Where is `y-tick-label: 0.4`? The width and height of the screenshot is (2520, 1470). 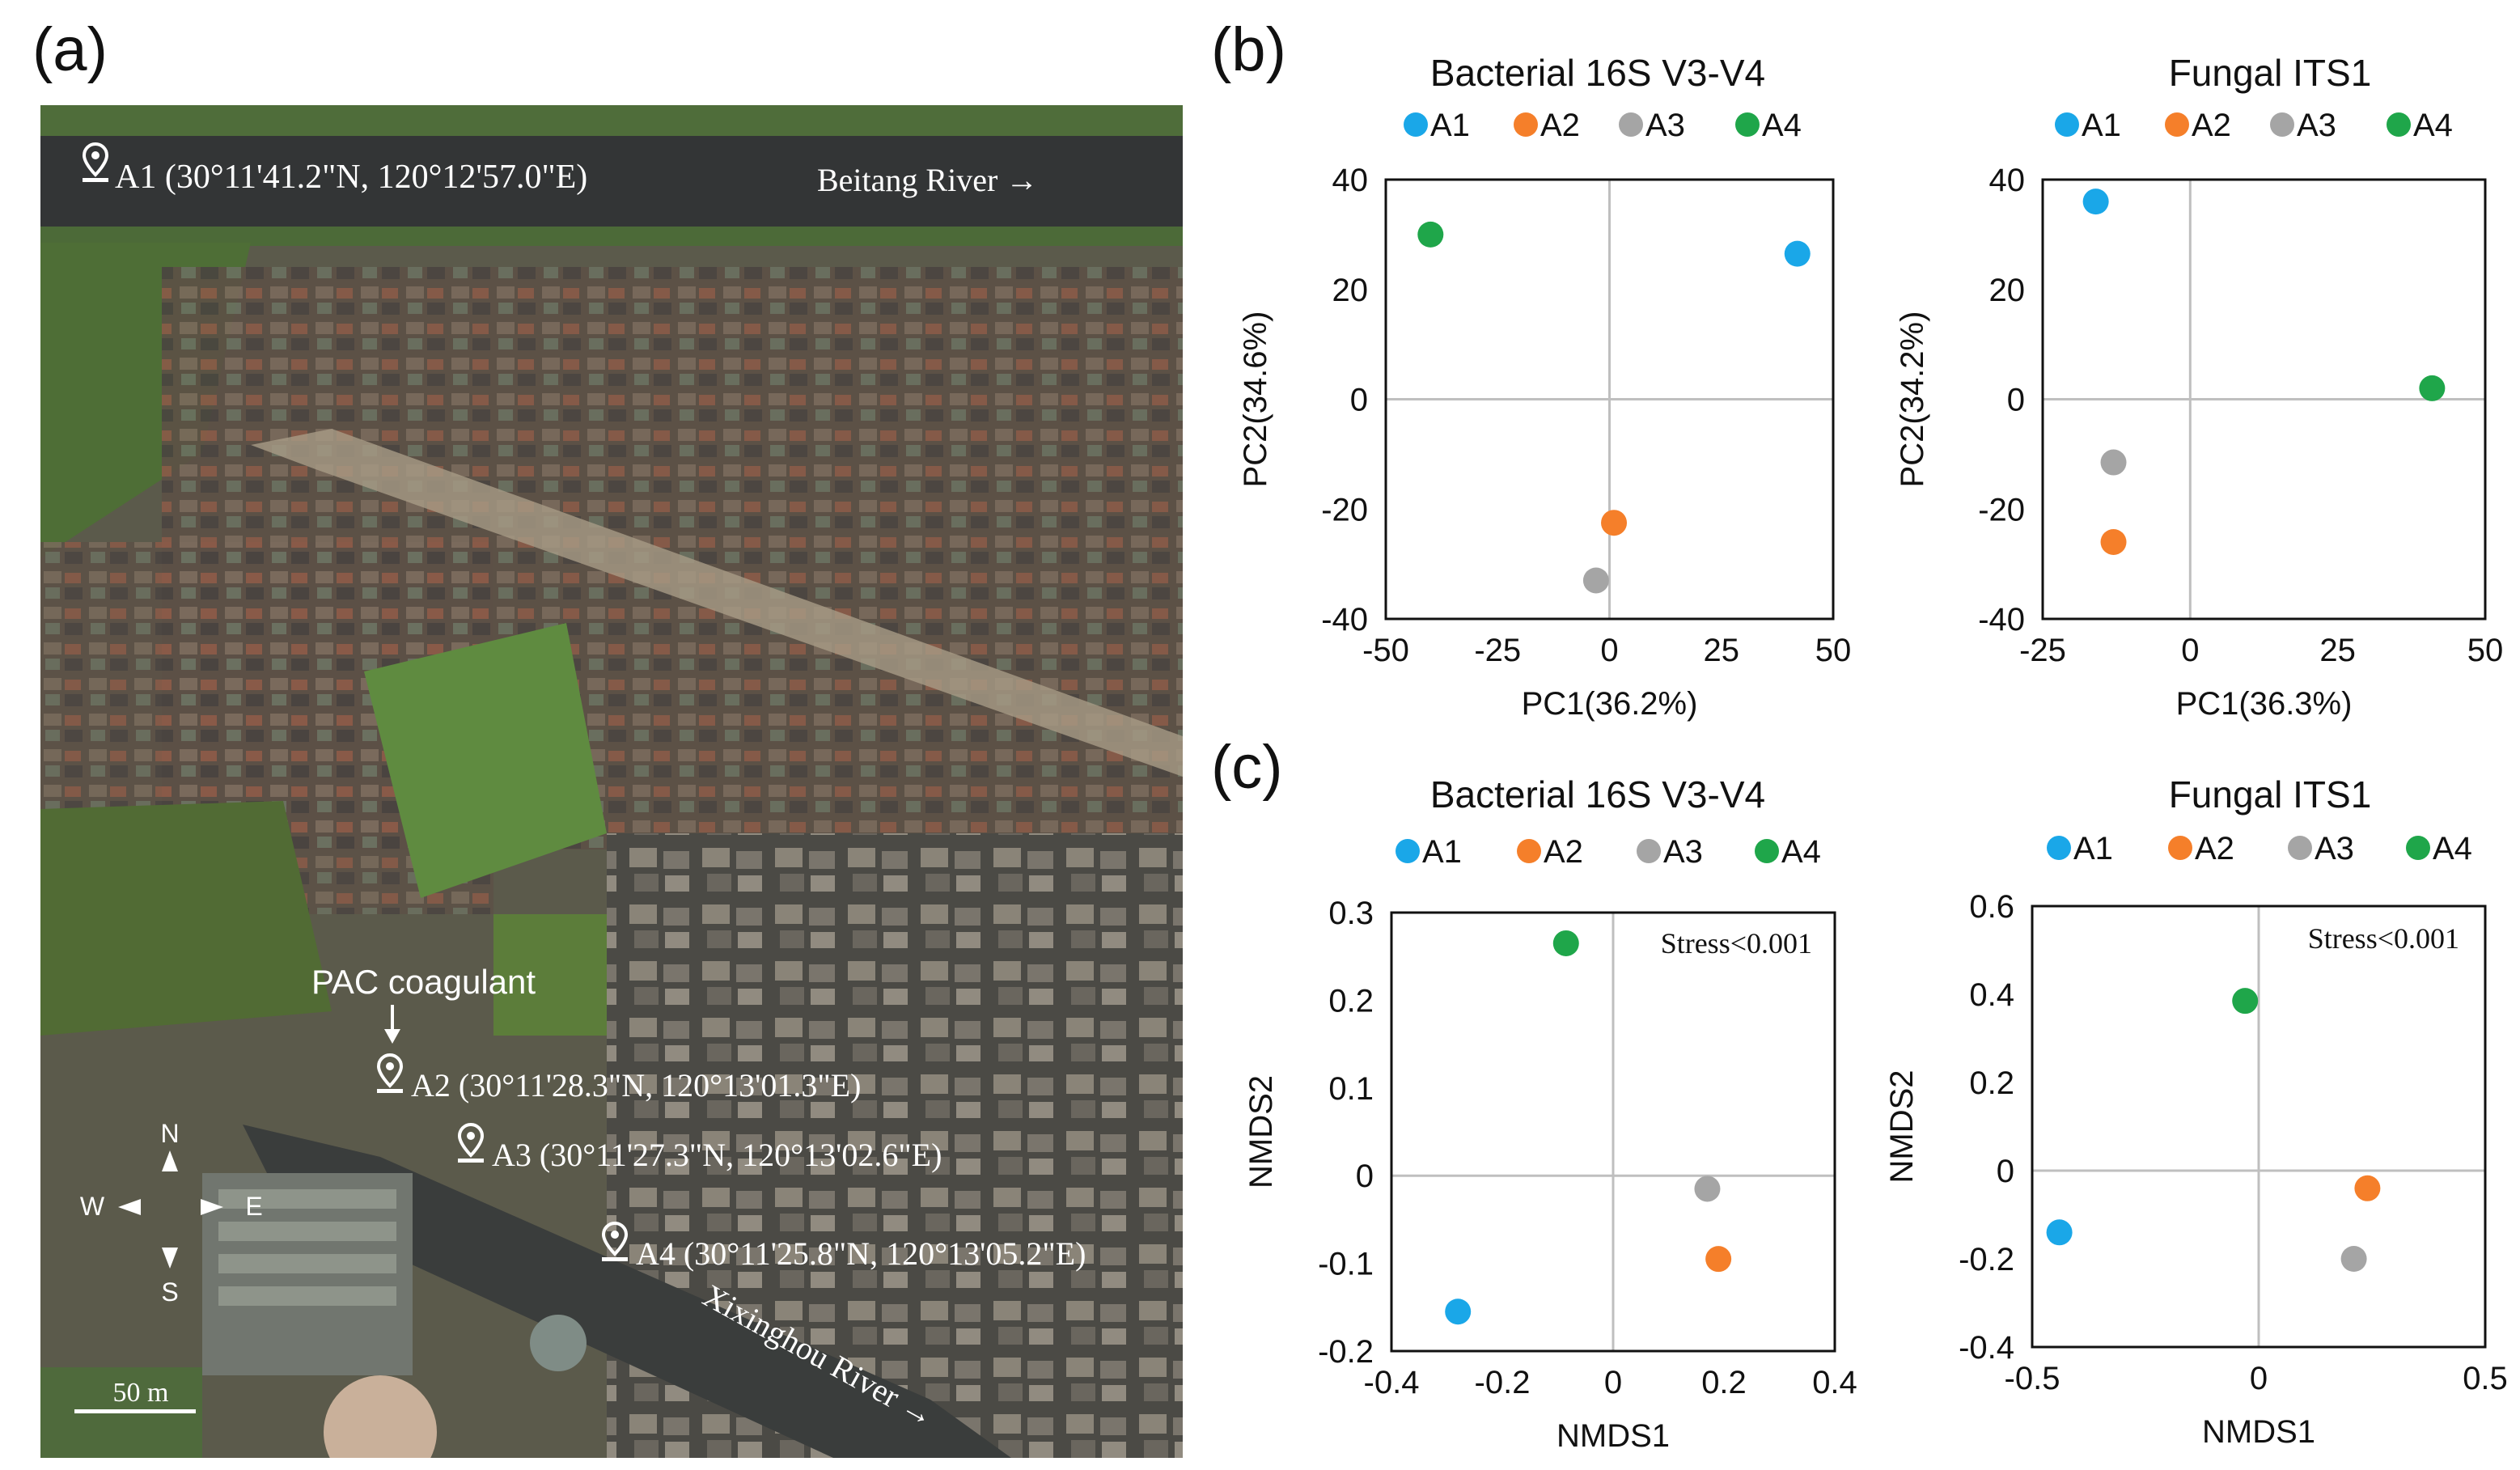 y-tick-label: 0.4 is located at coordinates (1991, 995).